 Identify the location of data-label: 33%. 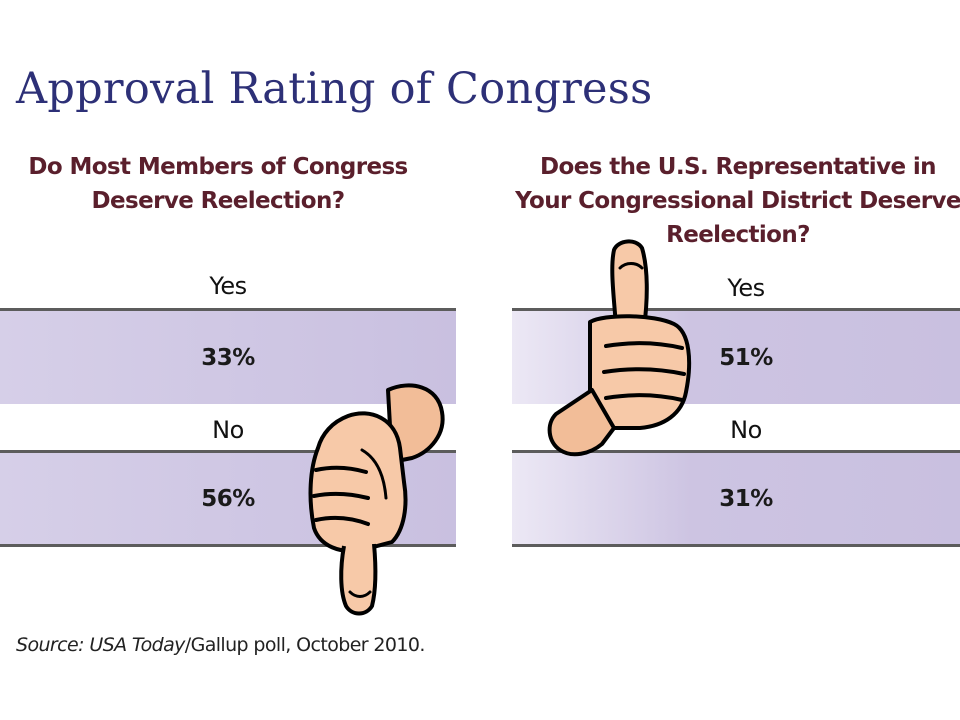
(228, 357).